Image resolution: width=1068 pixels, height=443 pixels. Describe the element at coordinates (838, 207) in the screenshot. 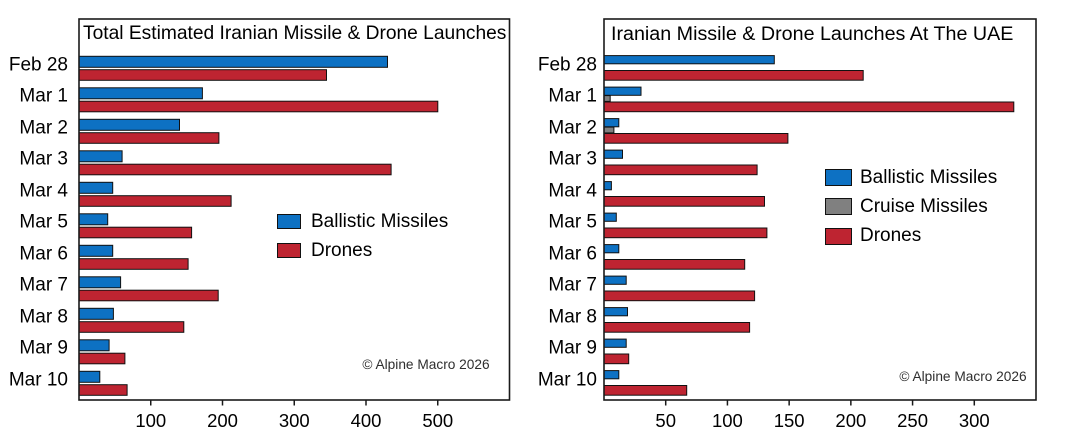

I see `legend-swatch-cruise-missiles` at that location.